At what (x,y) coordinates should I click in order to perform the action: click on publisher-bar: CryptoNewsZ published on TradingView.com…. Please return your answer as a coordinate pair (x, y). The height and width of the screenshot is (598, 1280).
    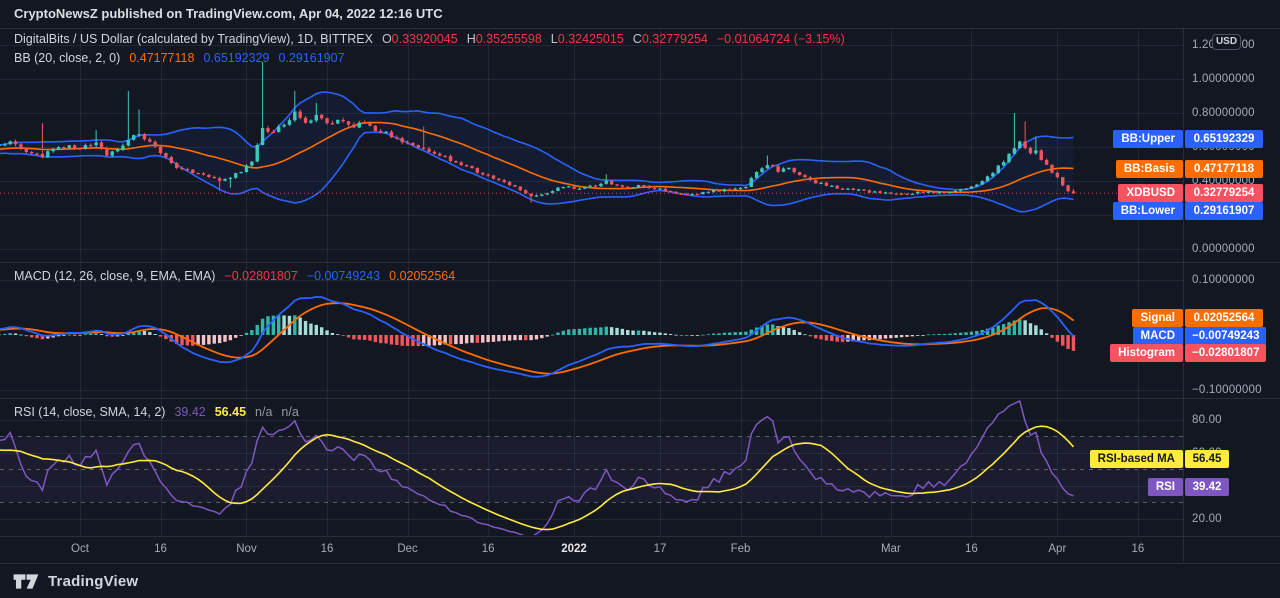
    Looking at the image, I should click on (640, 14).